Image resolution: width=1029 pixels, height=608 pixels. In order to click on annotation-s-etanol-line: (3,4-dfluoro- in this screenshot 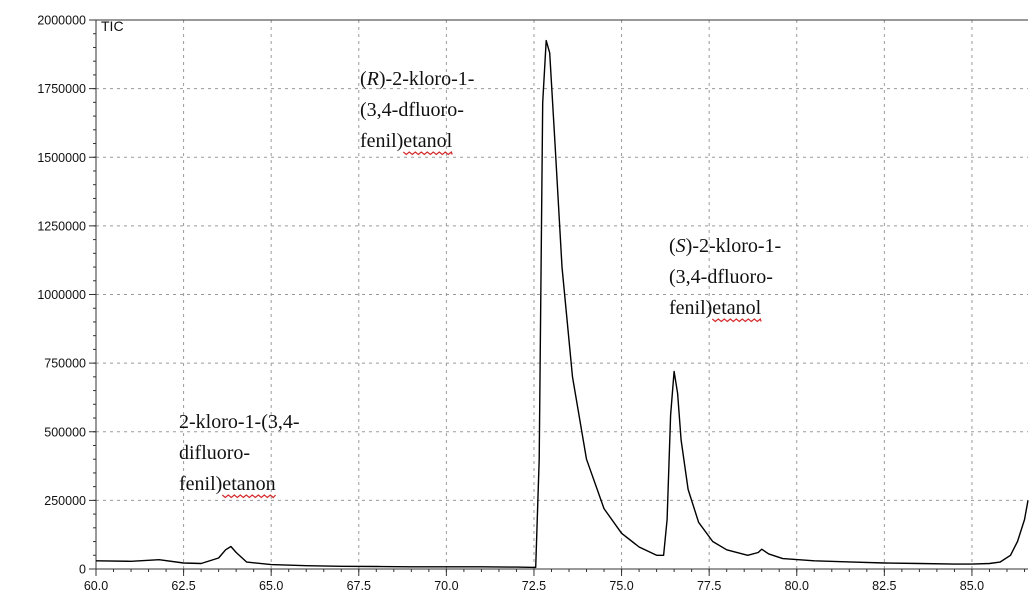, I will do `click(721, 277)`.